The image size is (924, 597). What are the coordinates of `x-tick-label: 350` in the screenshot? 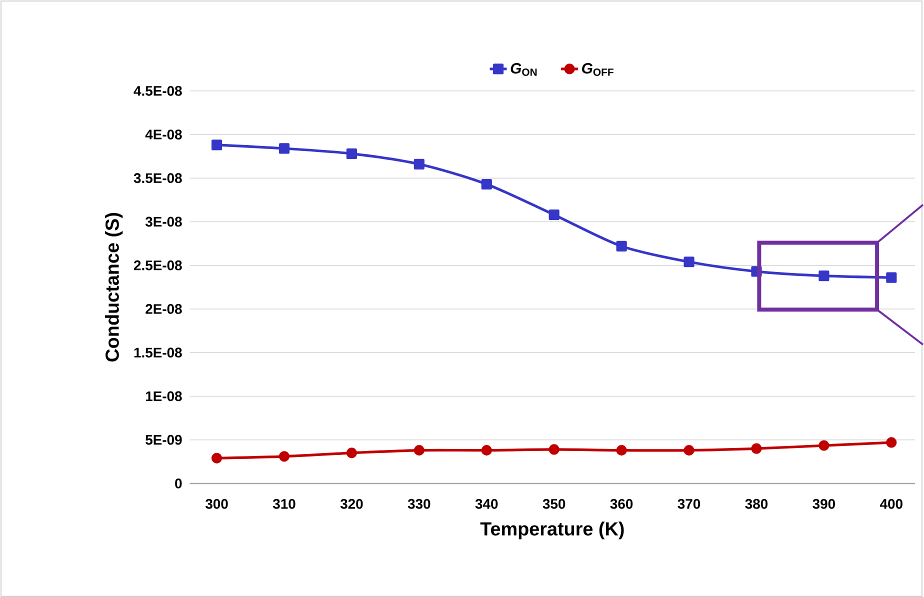 It's located at (554, 503).